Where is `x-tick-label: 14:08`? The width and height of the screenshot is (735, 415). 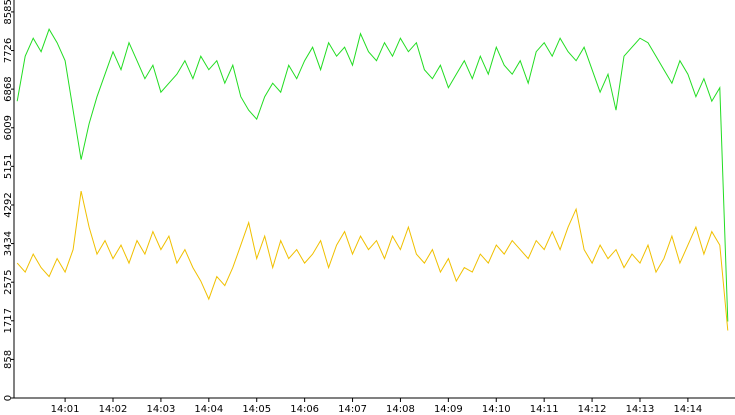
x-tick-label: 14:08 is located at coordinates (400, 409).